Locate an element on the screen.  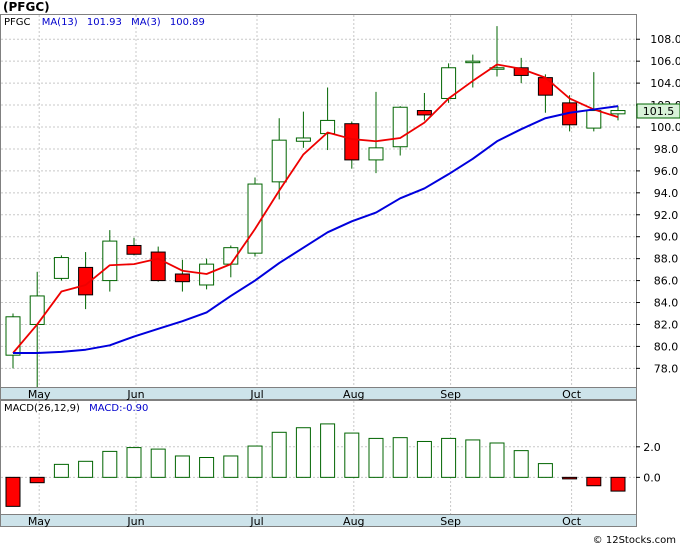
macd-legend: MACD(26,12,9) MACD:-0.90 is located at coordinates (76, 408).